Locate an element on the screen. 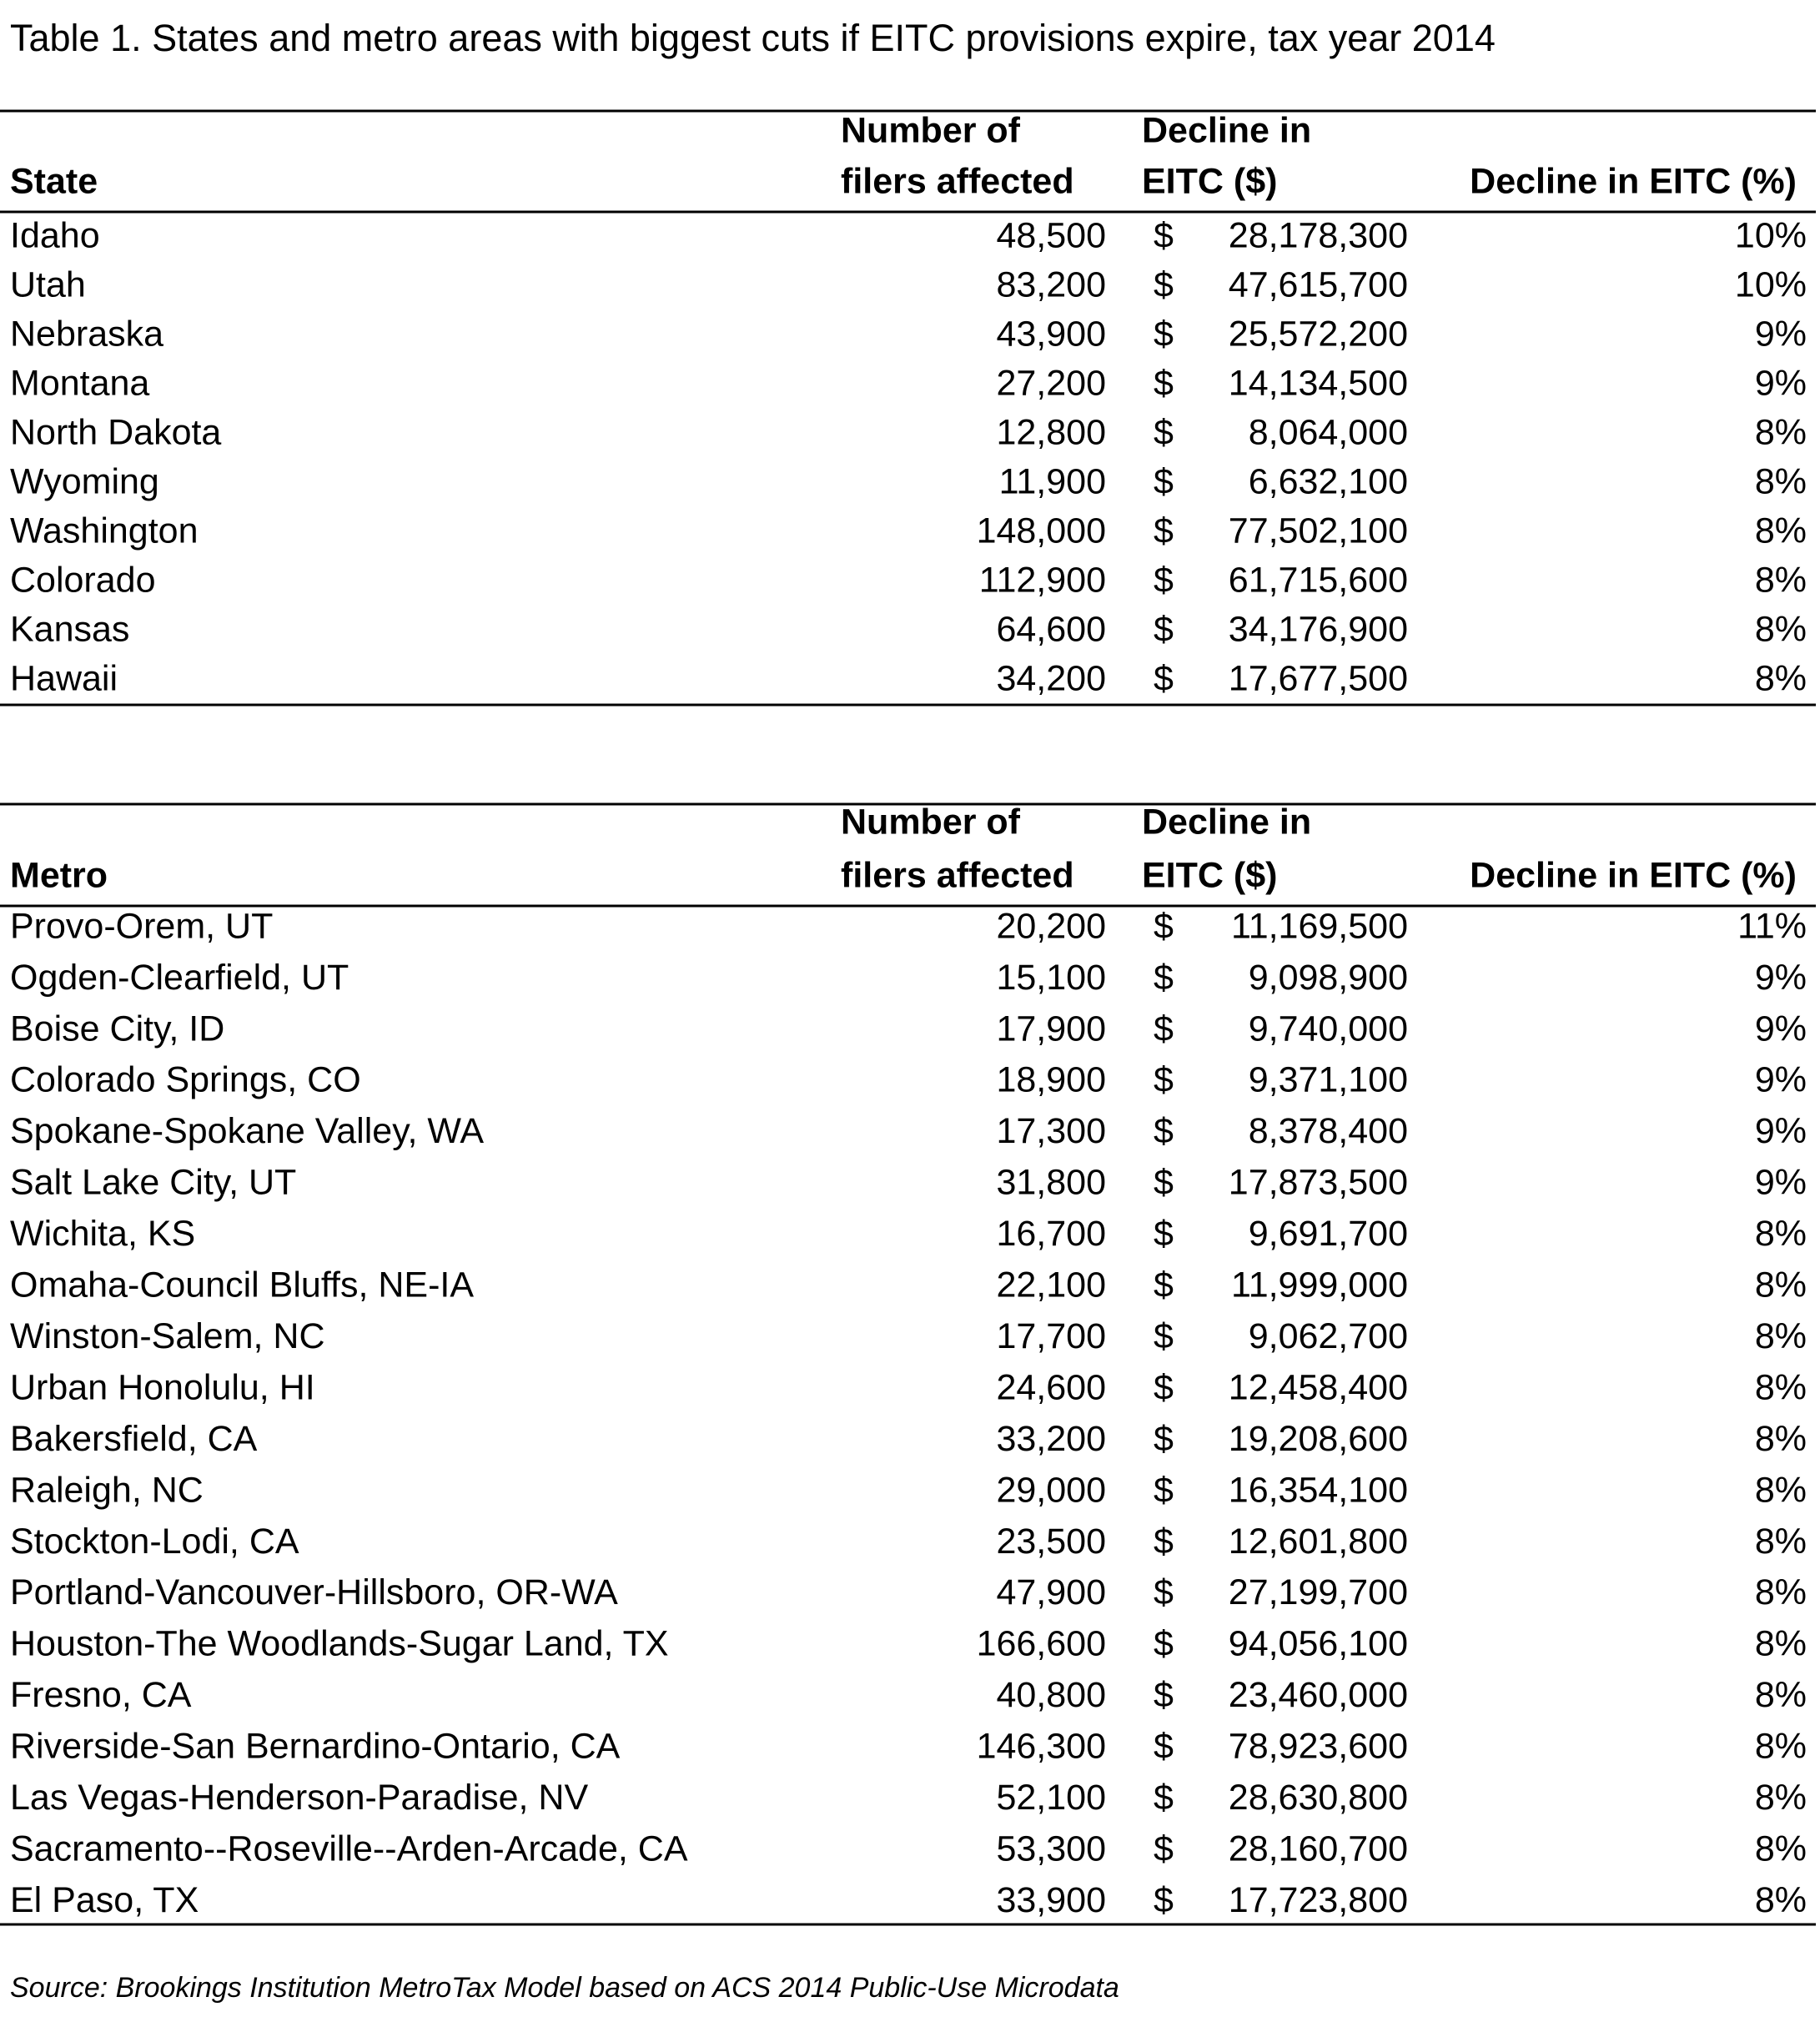  filers-cell: 11,900 is located at coordinates (1052, 481).